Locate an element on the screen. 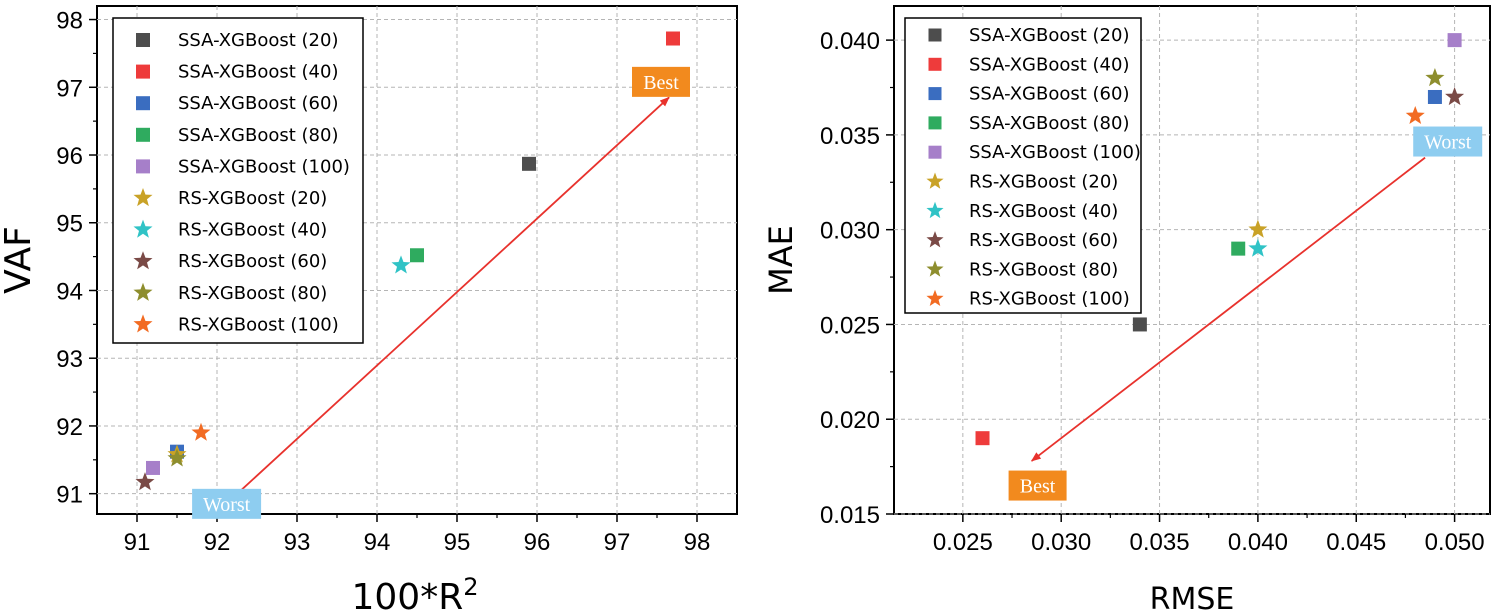 This screenshot has width=1500, height=614. x-tick-label: 0.025 is located at coordinates (963, 542).